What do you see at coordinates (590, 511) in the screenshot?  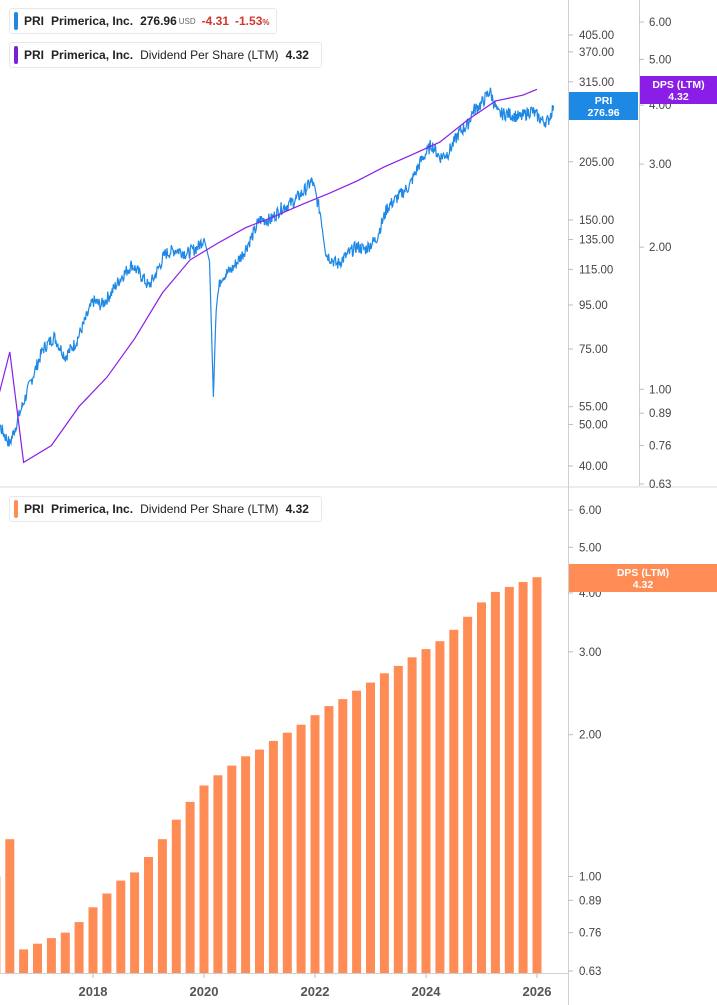 I see `dps-bottom-tick-label: 6.00` at bounding box center [590, 511].